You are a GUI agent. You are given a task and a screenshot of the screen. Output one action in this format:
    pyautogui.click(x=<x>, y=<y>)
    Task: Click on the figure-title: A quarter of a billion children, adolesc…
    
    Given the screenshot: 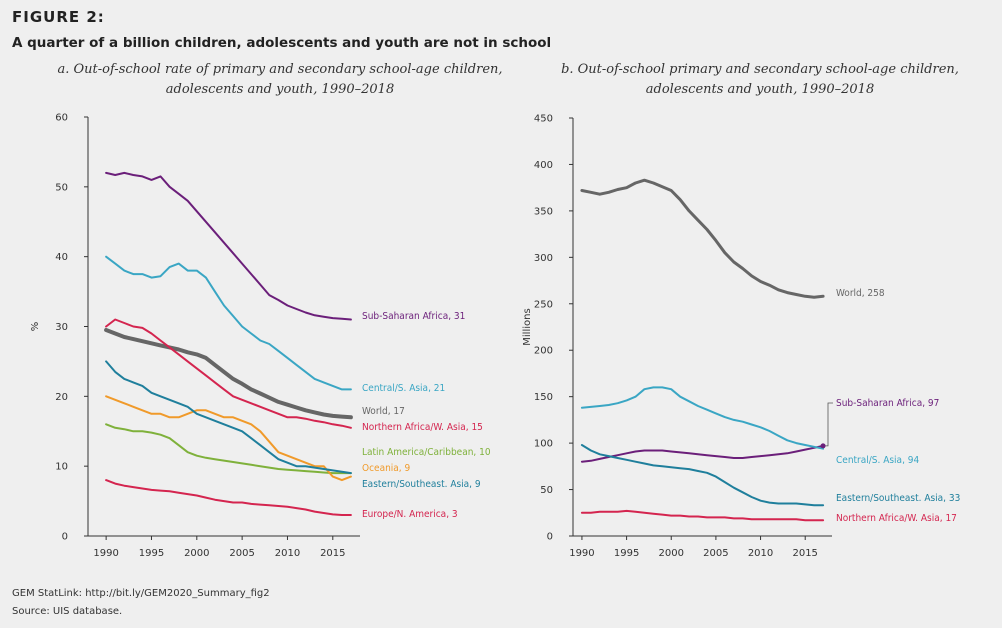 What is the action you would take?
    pyautogui.click(x=282, y=43)
    